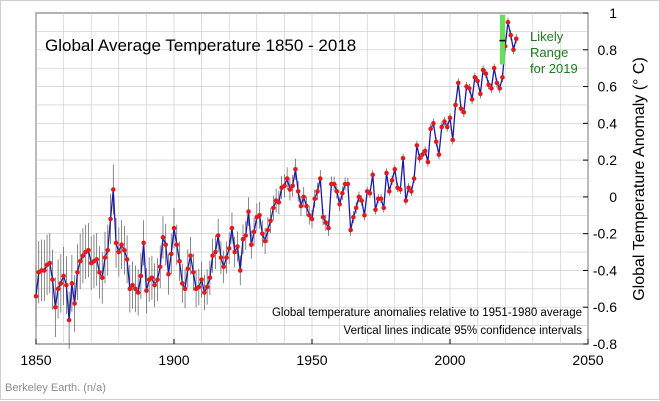 This screenshot has width=660, height=401. What do you see at coordinates (94, 388) in the screenshot?
I see `source-credit-note: (n/a)` at bounding box center [94, 388].